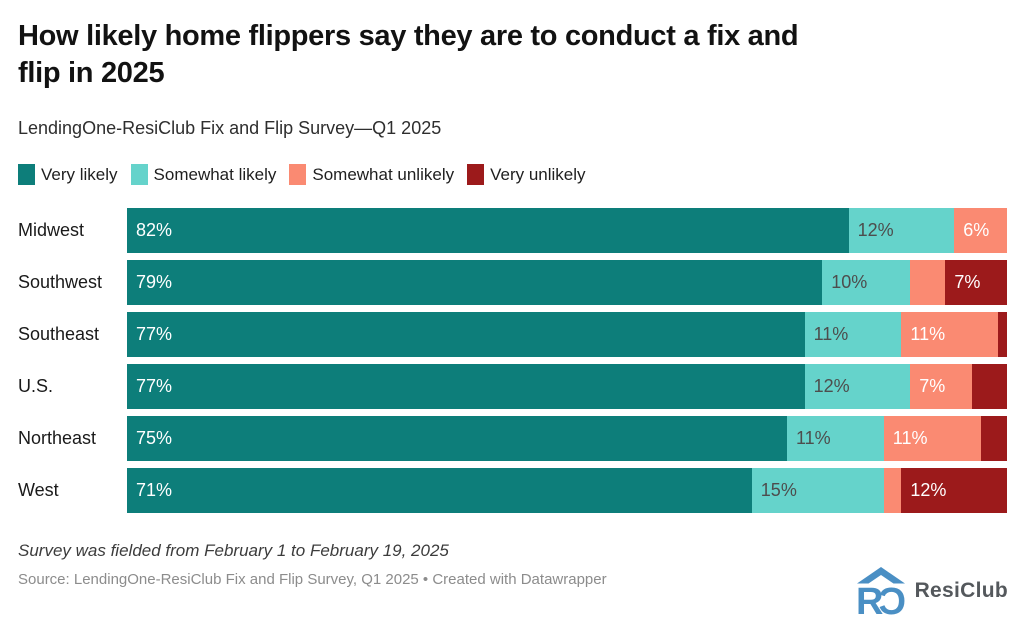 The image size is (1024, 631). What do you see at coordinates (961, 590) in the screenshot?
I see `resiclub-logo-text: ResiClub` at bounding box center [961, 590].